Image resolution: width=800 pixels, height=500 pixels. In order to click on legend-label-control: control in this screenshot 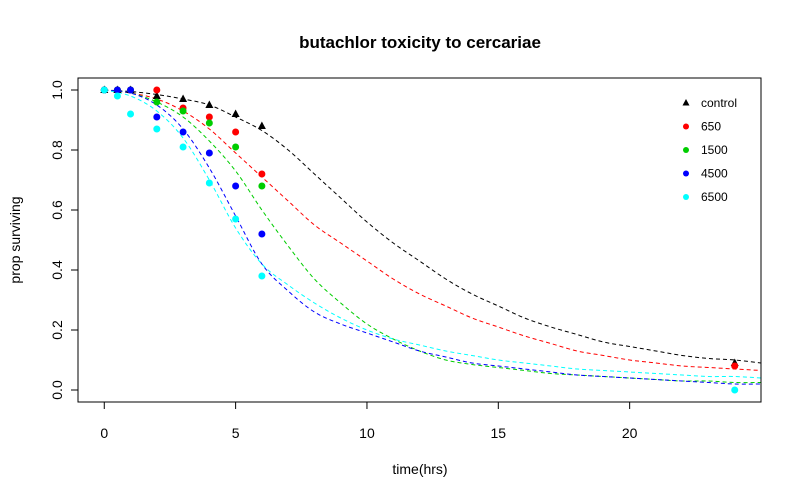, I will do `click(719, 103)`.